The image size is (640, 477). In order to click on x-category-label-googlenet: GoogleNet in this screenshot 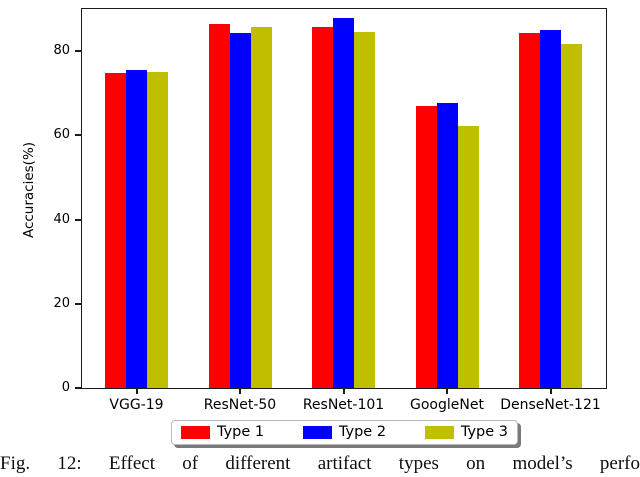, I will do `click(447, 405)`.